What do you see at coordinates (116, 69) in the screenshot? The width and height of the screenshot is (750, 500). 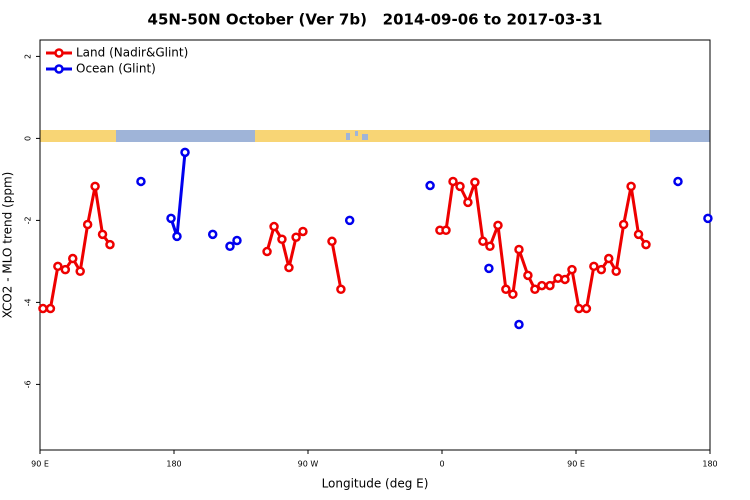 I see `legend-label: Ocean (Glint)` at bounding box center [116, 69].